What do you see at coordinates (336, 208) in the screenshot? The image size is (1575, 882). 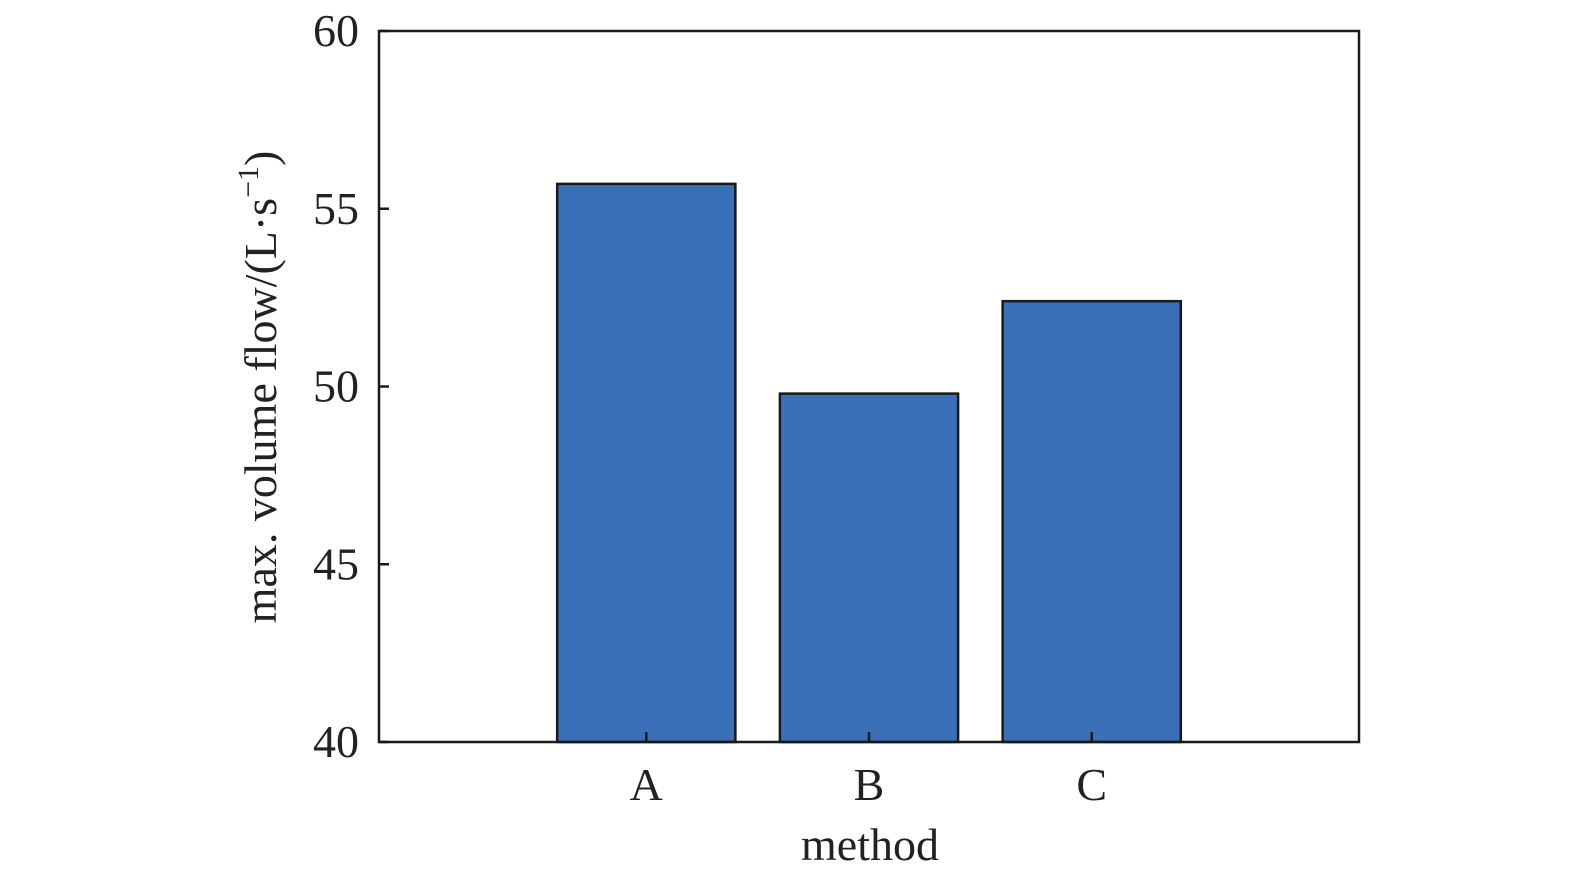 I see `y-tick-label-55: 55` at bounding box center [336, 208].